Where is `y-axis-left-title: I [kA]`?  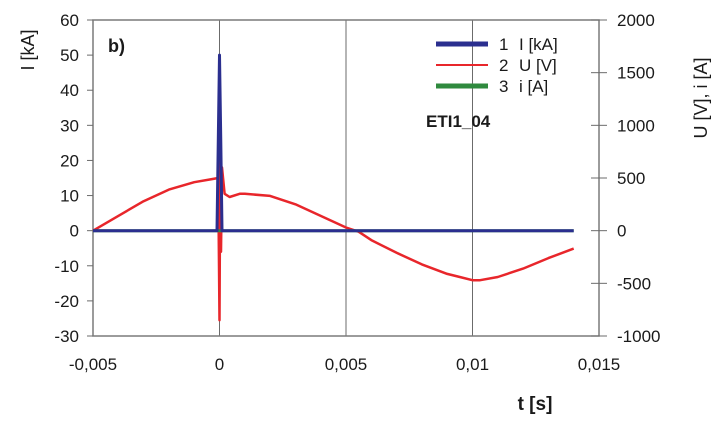 y-axis-left-title: I [kA] is located at coordinates (28, 49).